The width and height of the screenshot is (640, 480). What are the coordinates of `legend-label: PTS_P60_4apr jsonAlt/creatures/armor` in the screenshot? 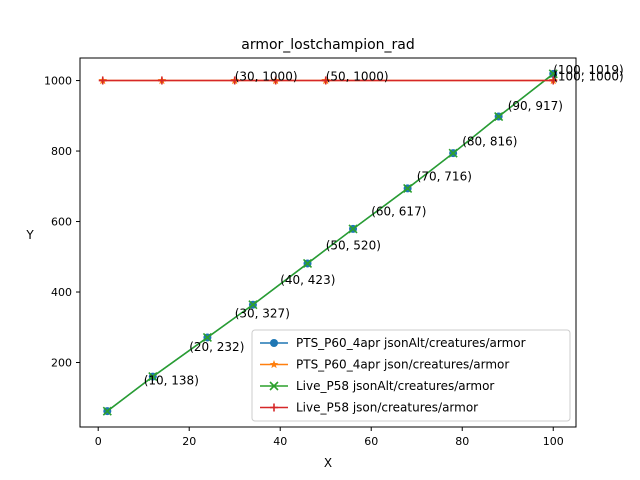 It's located at (411, 343).